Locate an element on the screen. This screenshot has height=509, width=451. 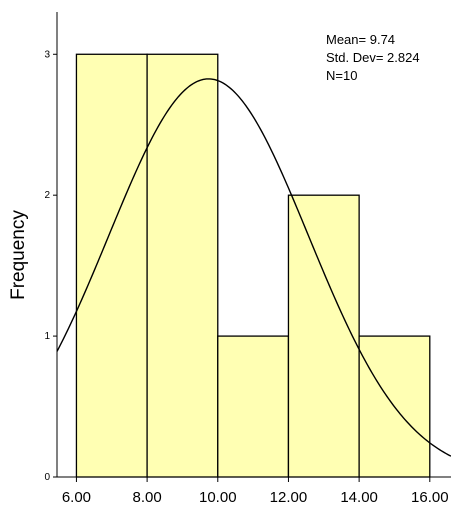
x-tick-label-5: 14.00 is located at coordinates (359, 497).